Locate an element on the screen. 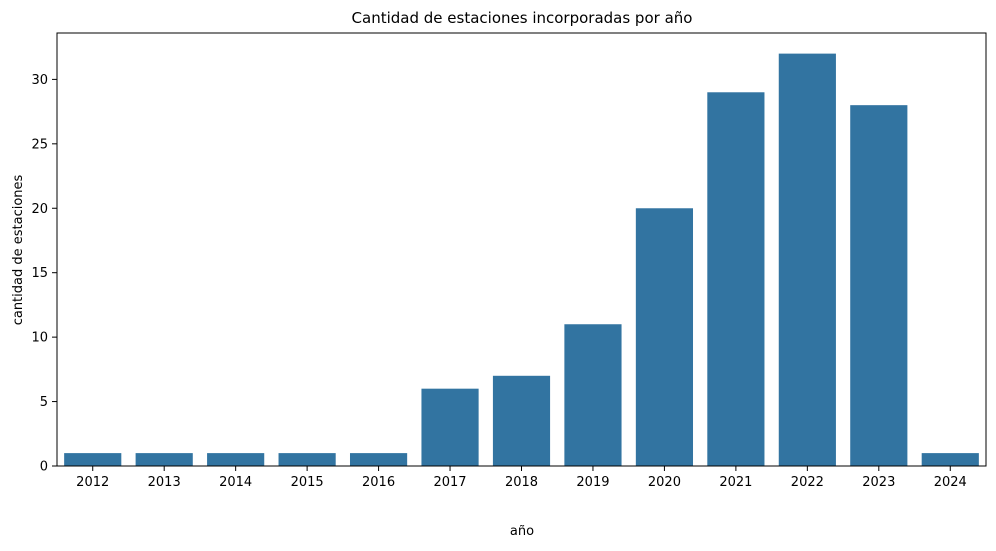  bar-2019 is located at coordinates (593, 395).